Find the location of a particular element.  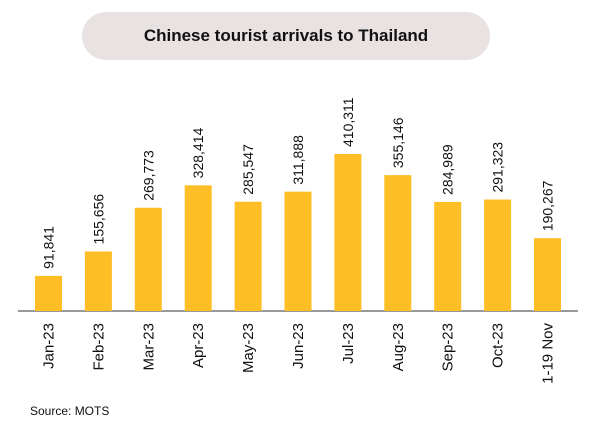

category-label-9: Oct-23 is located at coordinates (498, 345).